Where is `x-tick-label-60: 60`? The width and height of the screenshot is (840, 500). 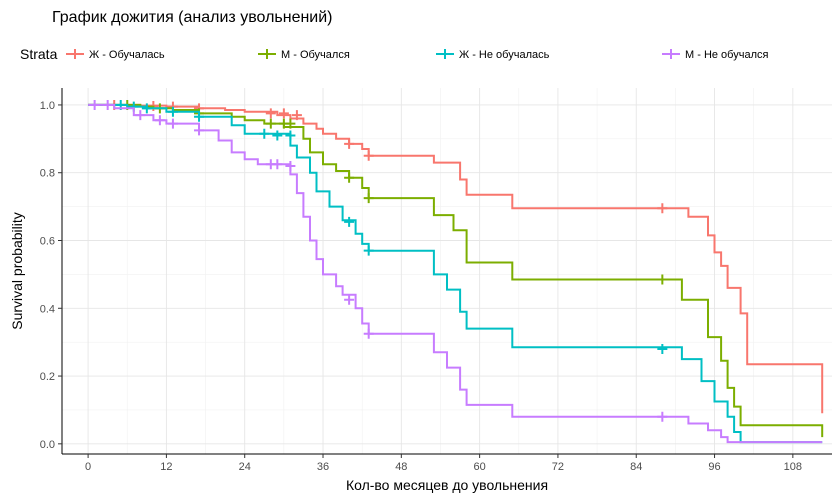 x-tick-label-60: 60 is located at coordinates (480, 467).